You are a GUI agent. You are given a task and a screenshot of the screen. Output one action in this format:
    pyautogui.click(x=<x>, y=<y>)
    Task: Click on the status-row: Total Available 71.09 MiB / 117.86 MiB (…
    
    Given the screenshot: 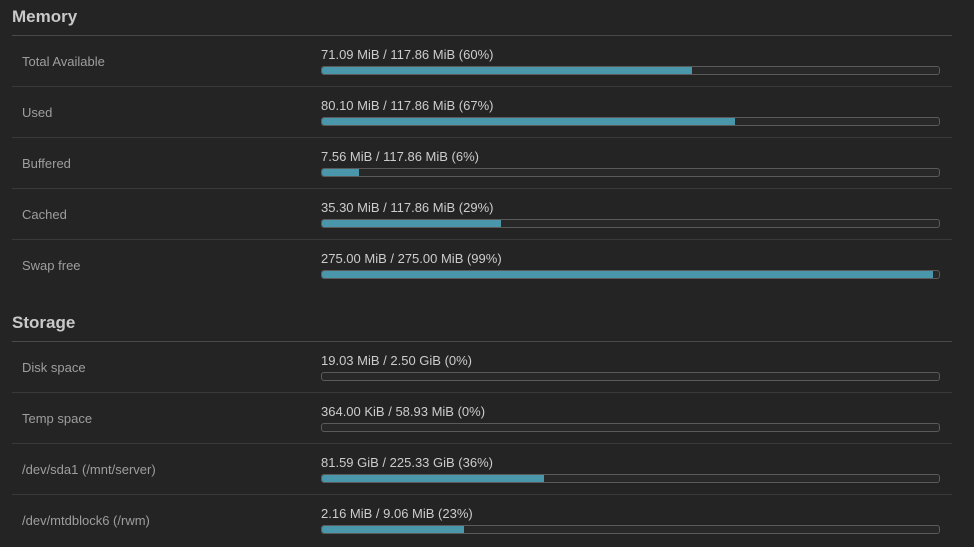 What is the action you would take?
    pyautogui.click(x=482, y=61)
    